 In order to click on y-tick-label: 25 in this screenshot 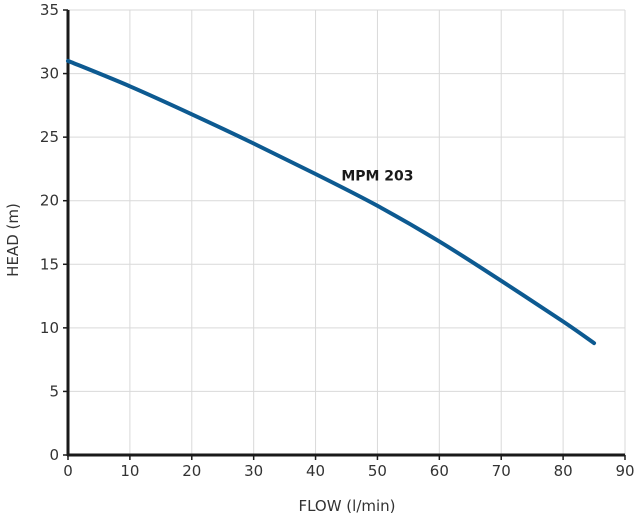, I will do `click(49, 137)`.